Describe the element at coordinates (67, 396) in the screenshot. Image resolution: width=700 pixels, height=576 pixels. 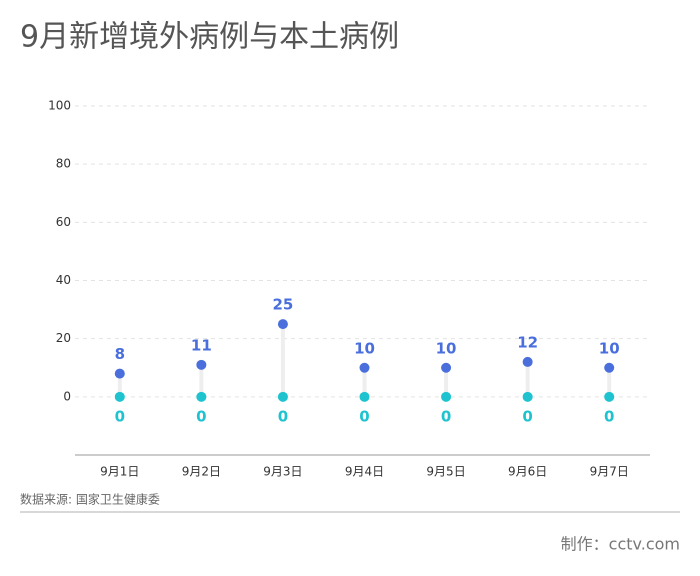
I see `y-tick-label: 0` at that location.